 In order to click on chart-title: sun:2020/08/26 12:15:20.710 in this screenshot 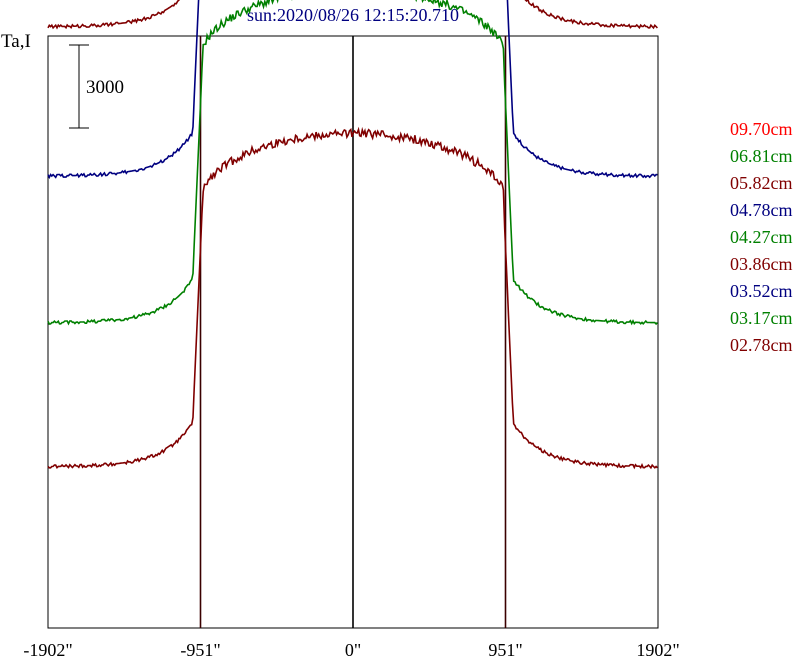, I will do `click(353, 15)`.